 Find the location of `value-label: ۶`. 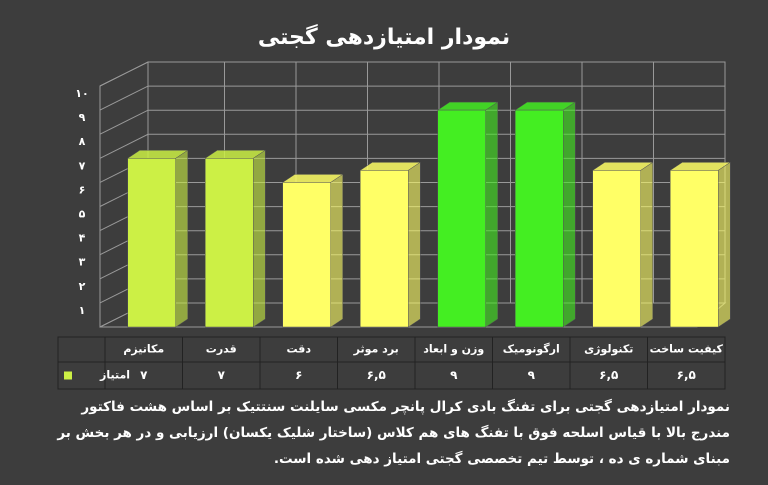

value-label: ۶ is located at coordinates (298, 375).